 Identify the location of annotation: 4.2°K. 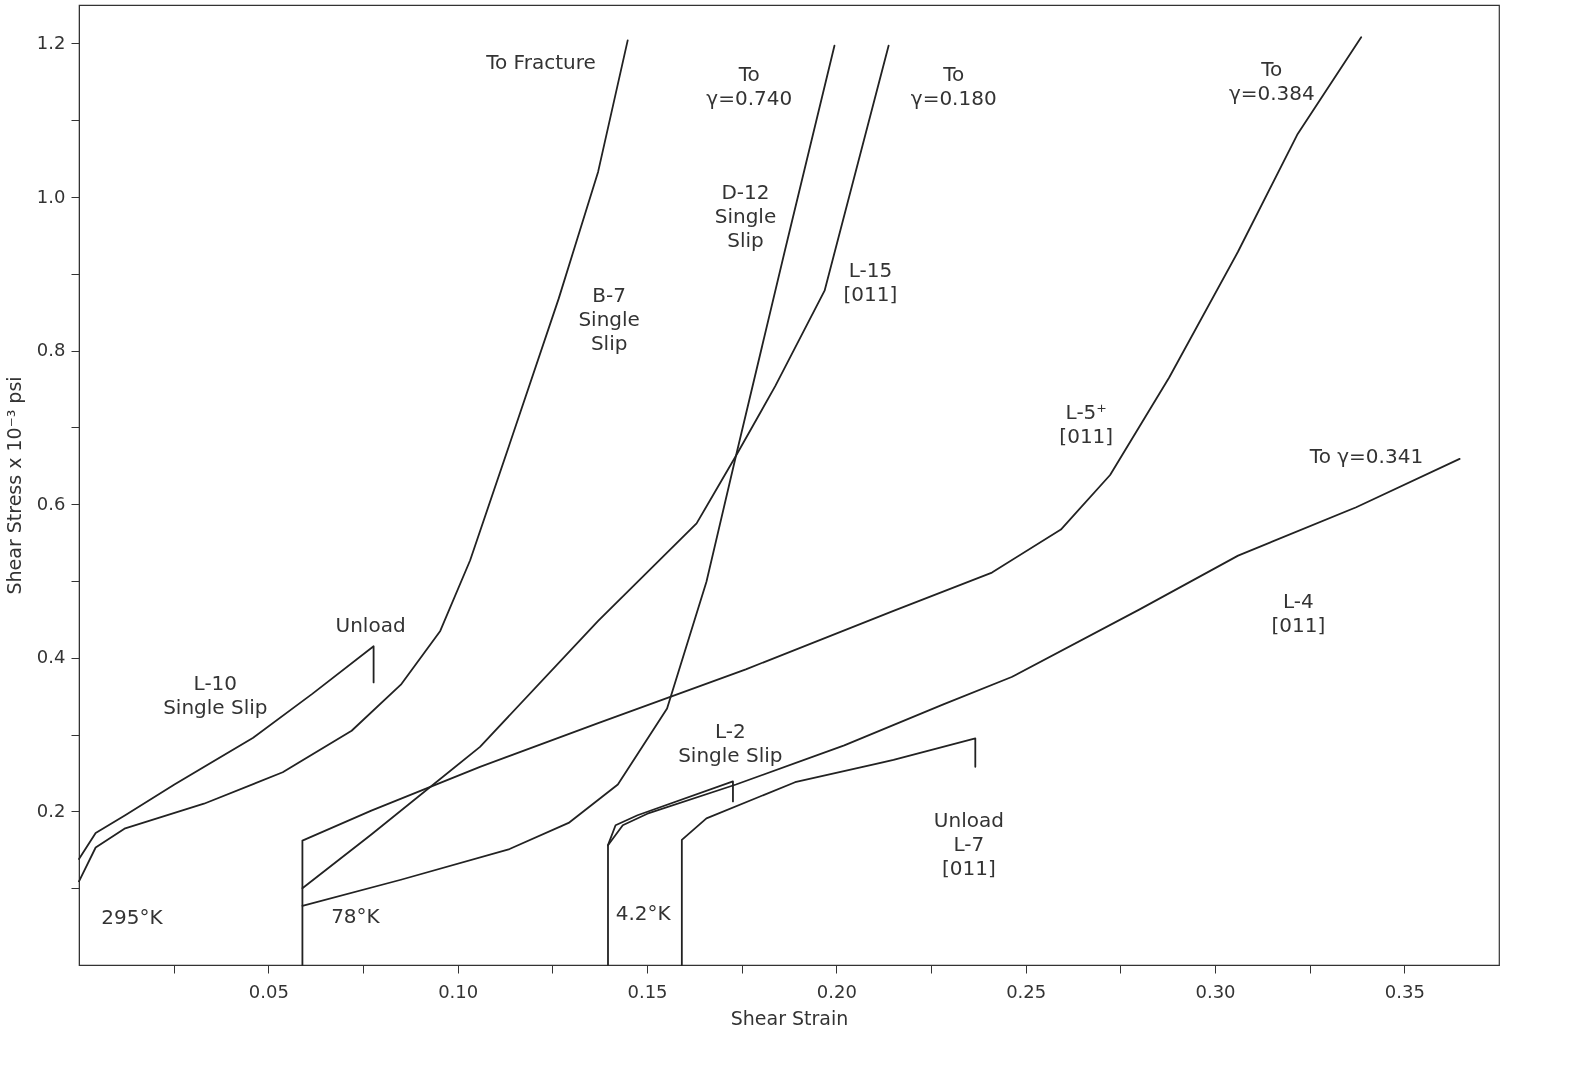
(643, 913).